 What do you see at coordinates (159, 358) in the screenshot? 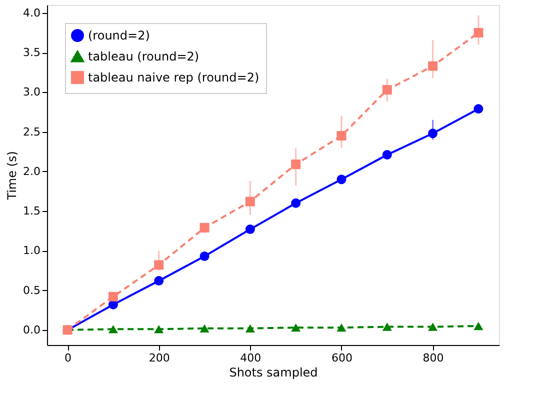
I see `x-tick-label: 200` at bounding box center [159, 358].